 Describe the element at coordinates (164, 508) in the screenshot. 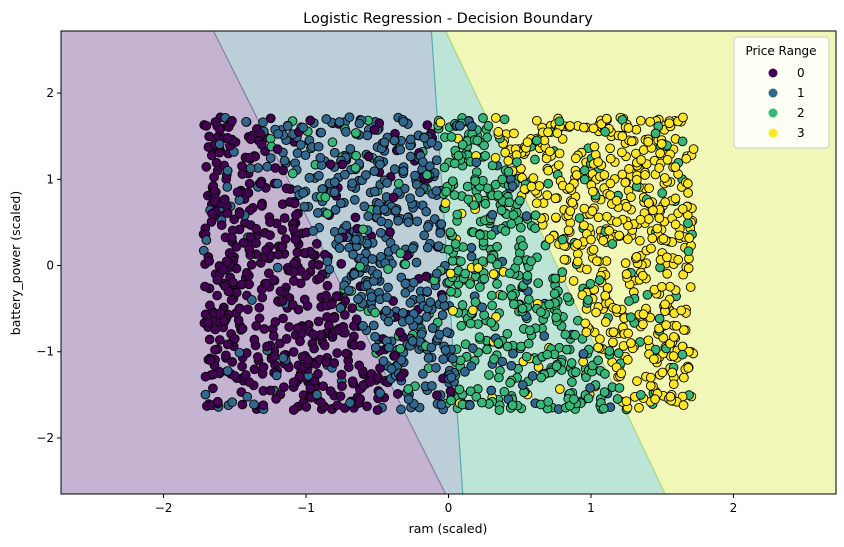

I see `x-tick-label: −2` at that location.